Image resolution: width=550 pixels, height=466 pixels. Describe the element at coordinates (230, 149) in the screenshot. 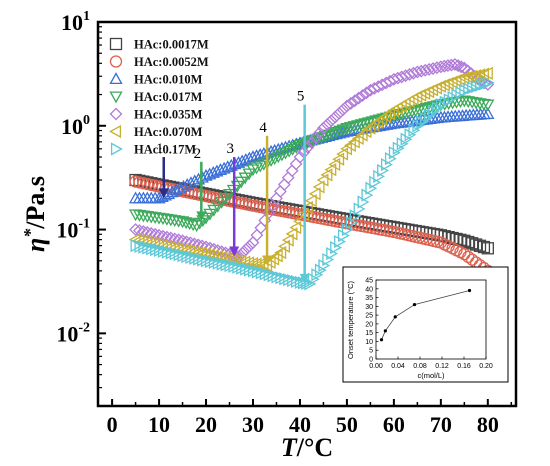

I see `arrow-label: 3` at that location.